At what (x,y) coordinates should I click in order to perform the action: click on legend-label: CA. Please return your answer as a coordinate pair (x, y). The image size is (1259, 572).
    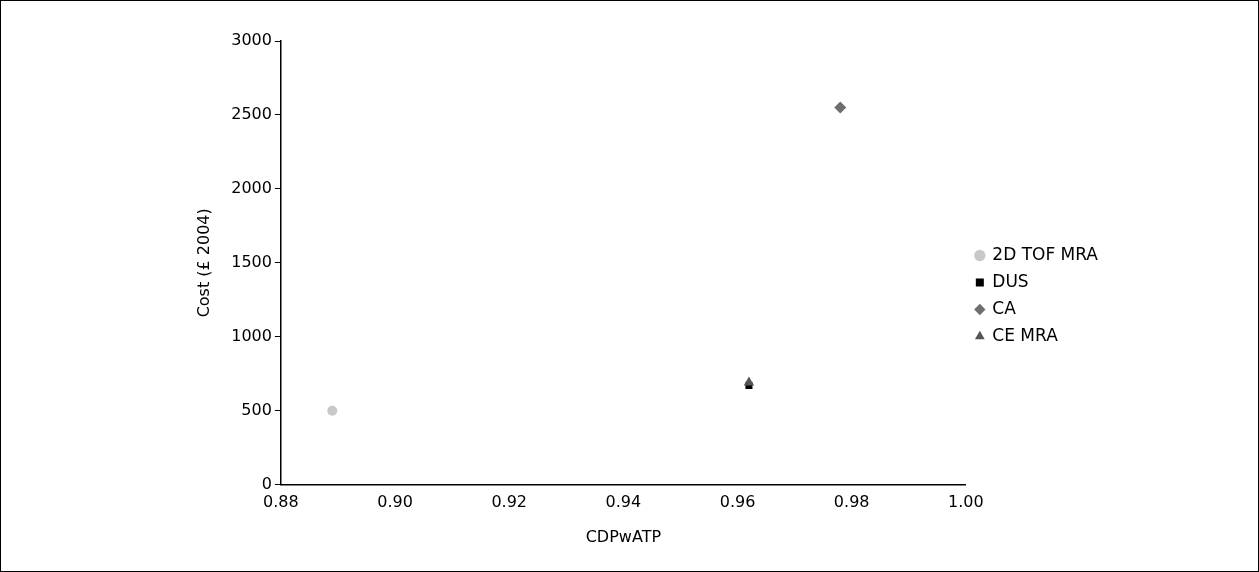
    Looking at the image, I should click on (1004, 307).